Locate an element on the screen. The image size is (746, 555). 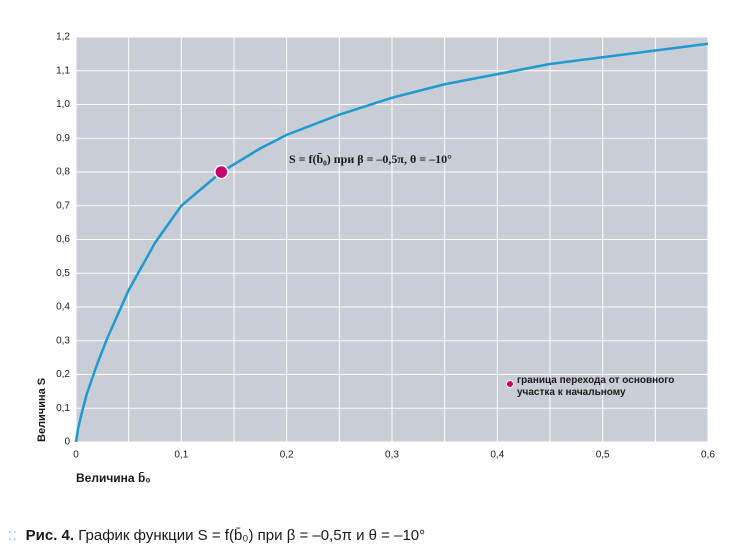
y-tick-label: 0,8 is located at coordinates (63, 172).